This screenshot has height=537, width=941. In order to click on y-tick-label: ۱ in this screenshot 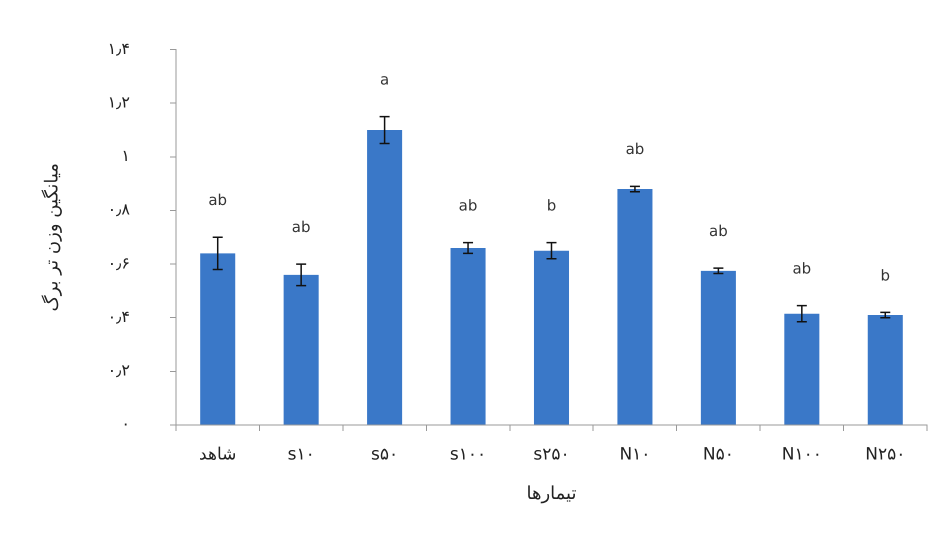, I will do `click(125, 156)`.